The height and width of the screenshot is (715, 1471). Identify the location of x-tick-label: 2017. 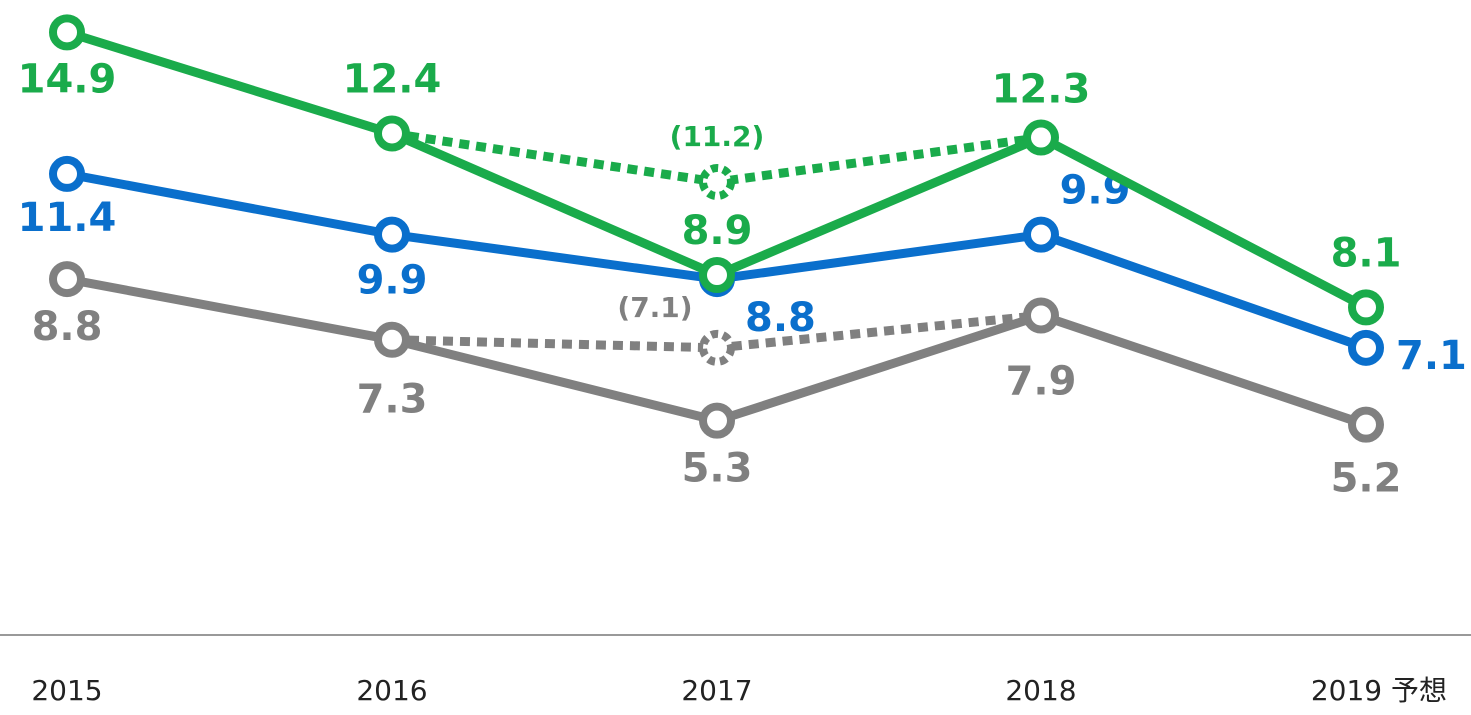
(716, 690).